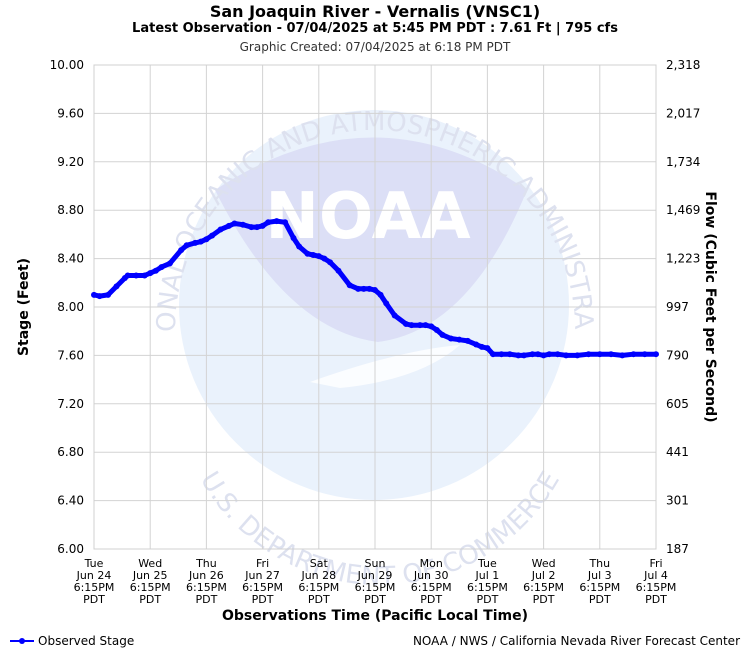 This screenshot has width=750, height=650. I want to click on y-tick-label: 8.80, so click(70, 210).